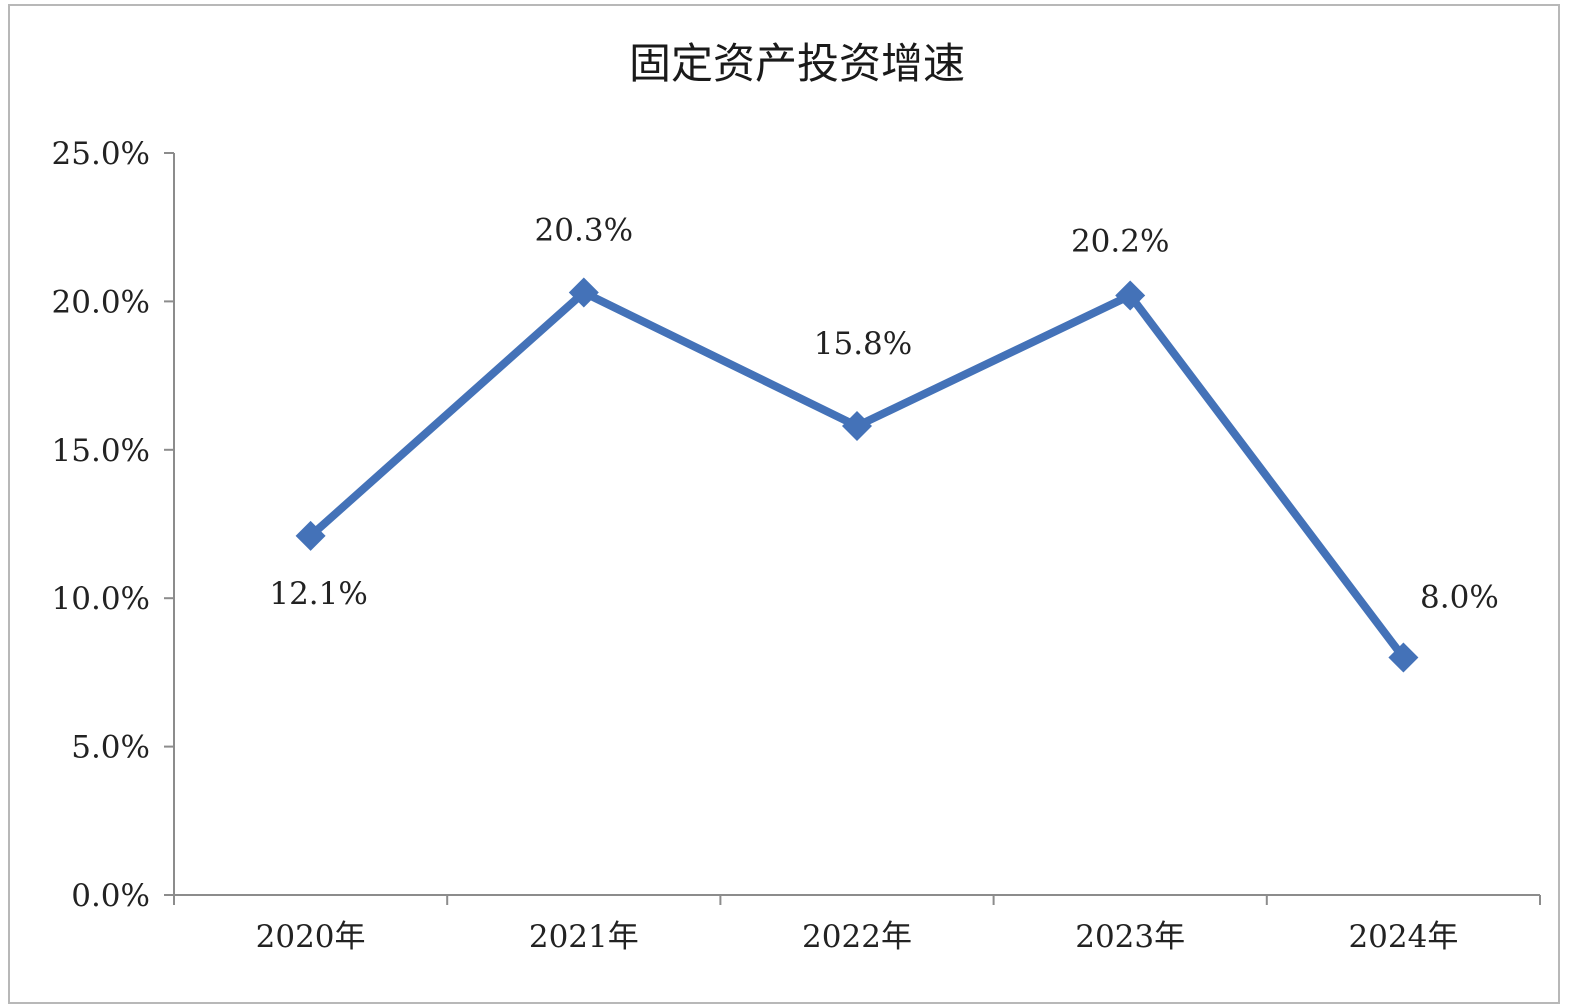 The width and height of the screenshot is (1592, 1004). Describe the element at coordinates (1130, 937) in the screenshot. I see `x-tick-label: 2023年` at that location.